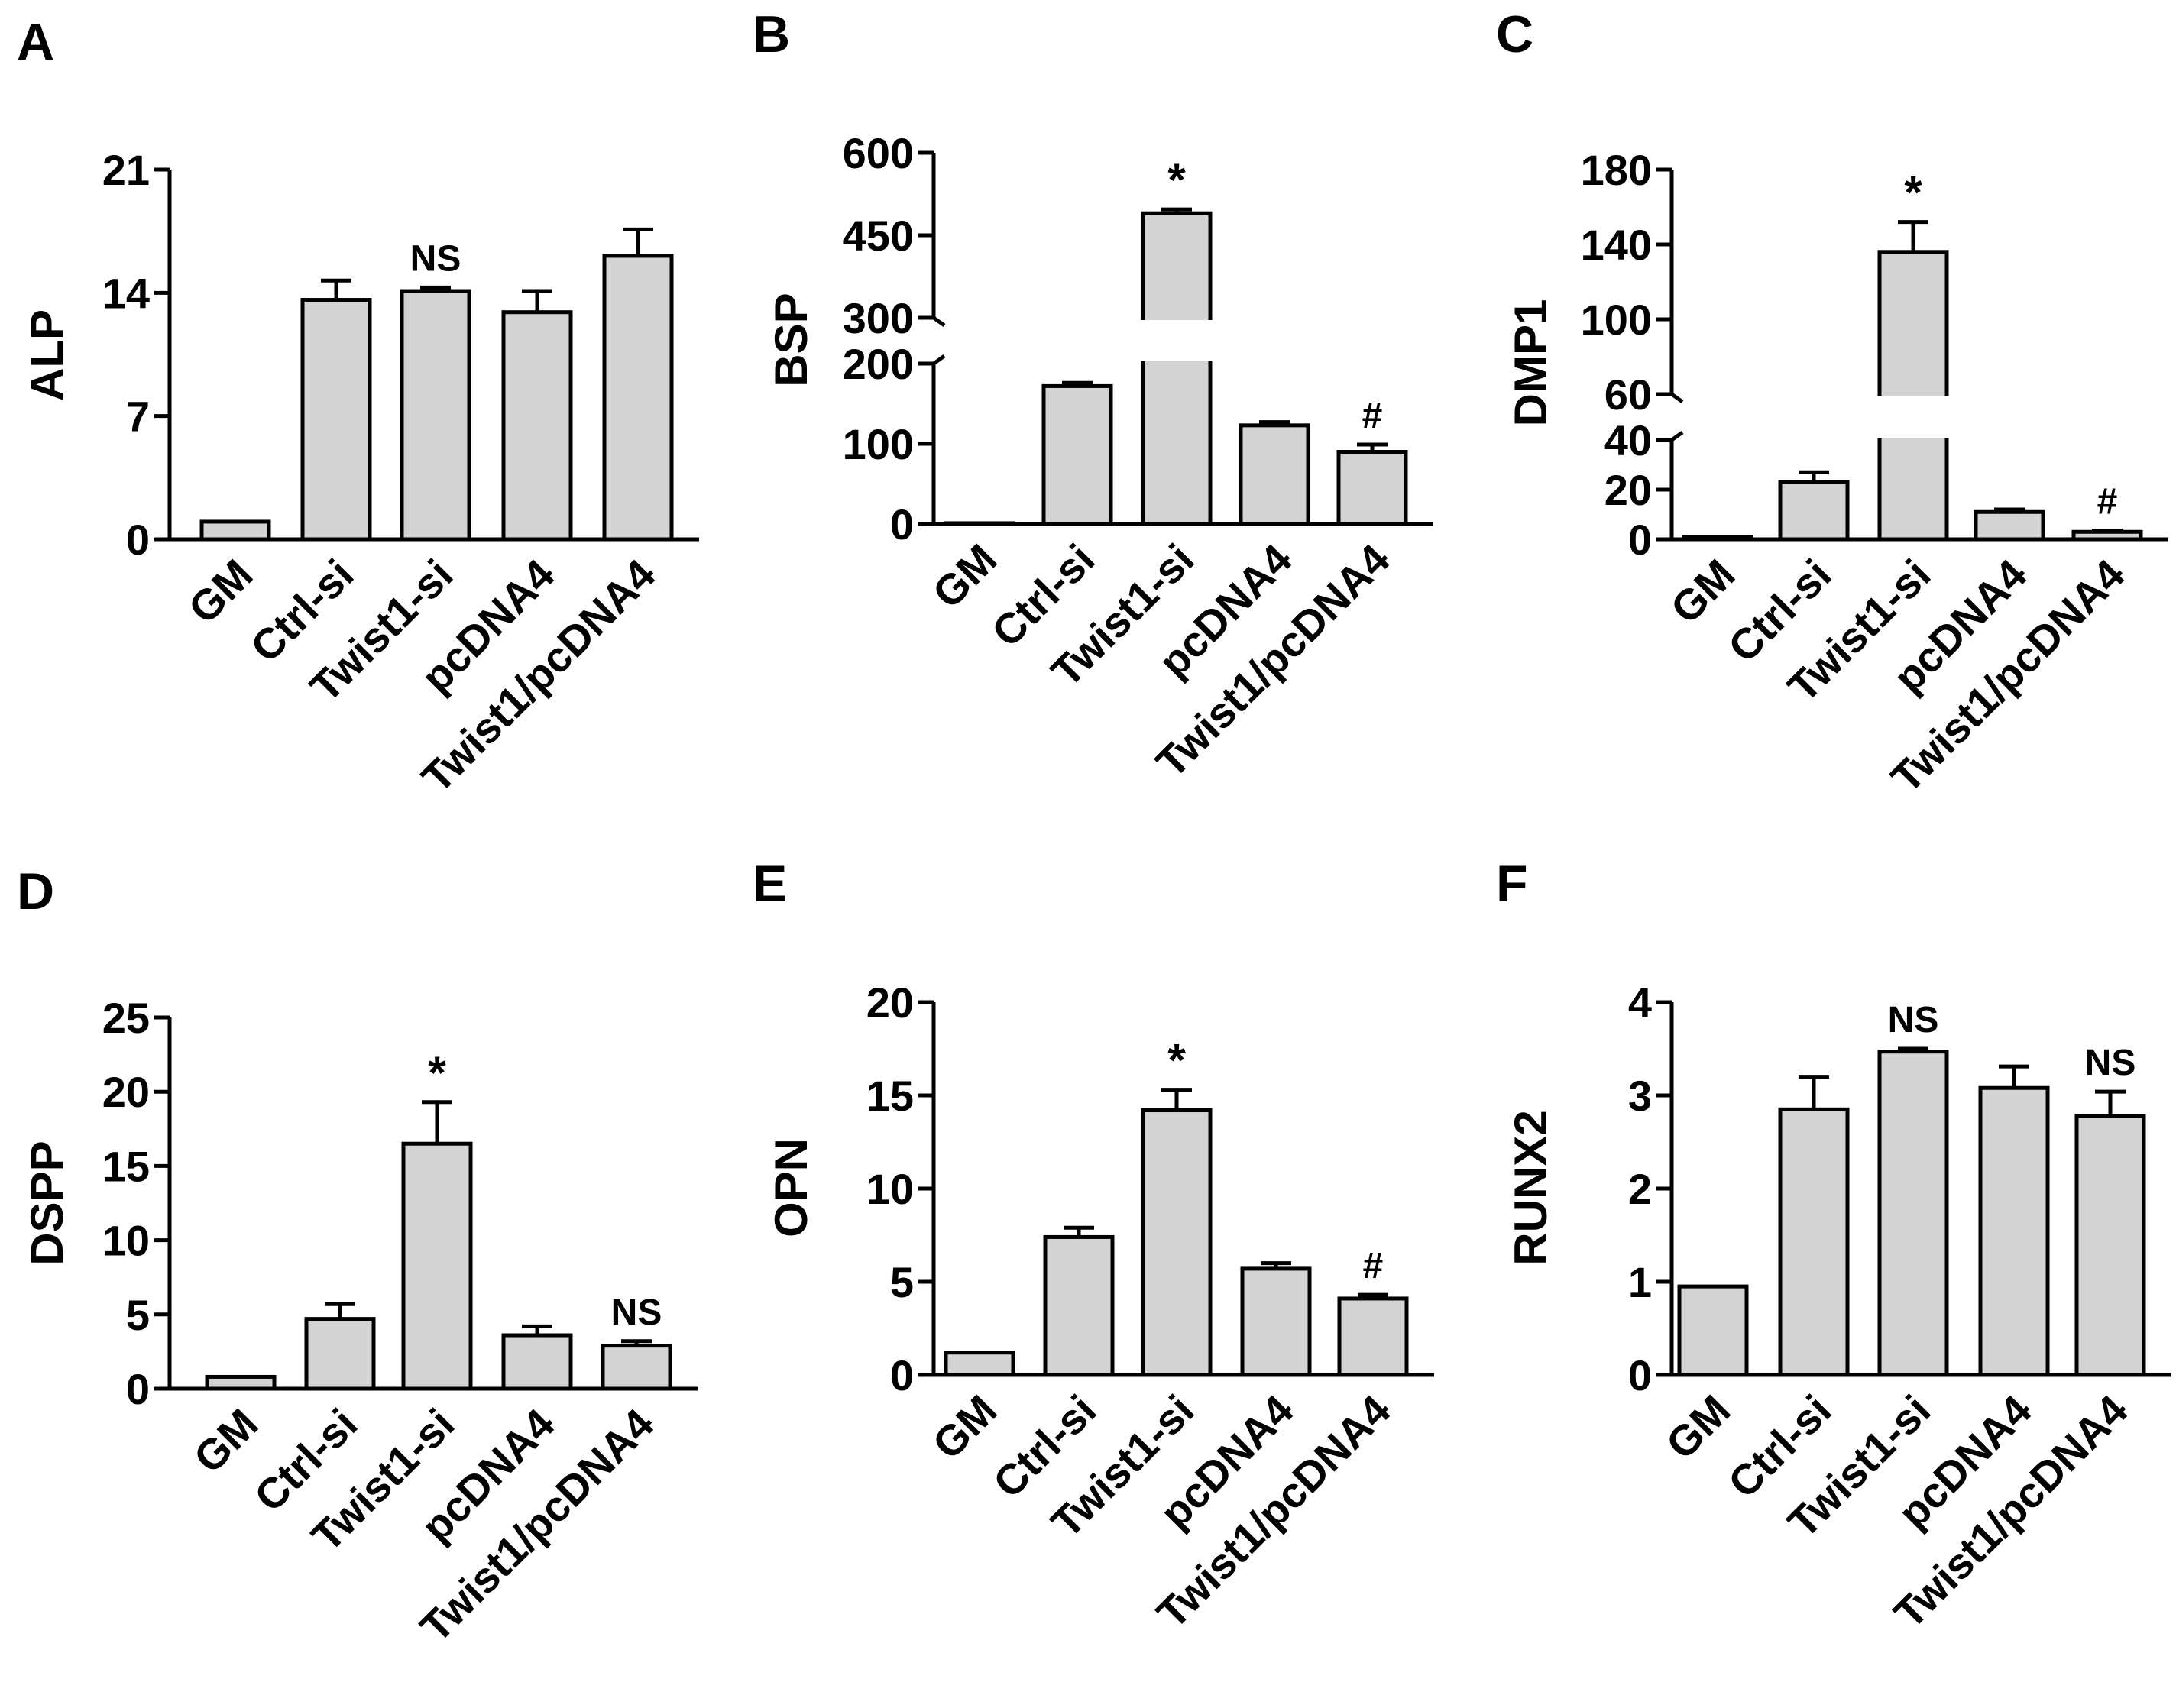 This screenshot has width=2176, height=1708. Describe the element at coordinates (1176, 340) in the screenshot. I see `bar-break-gap` at that location.